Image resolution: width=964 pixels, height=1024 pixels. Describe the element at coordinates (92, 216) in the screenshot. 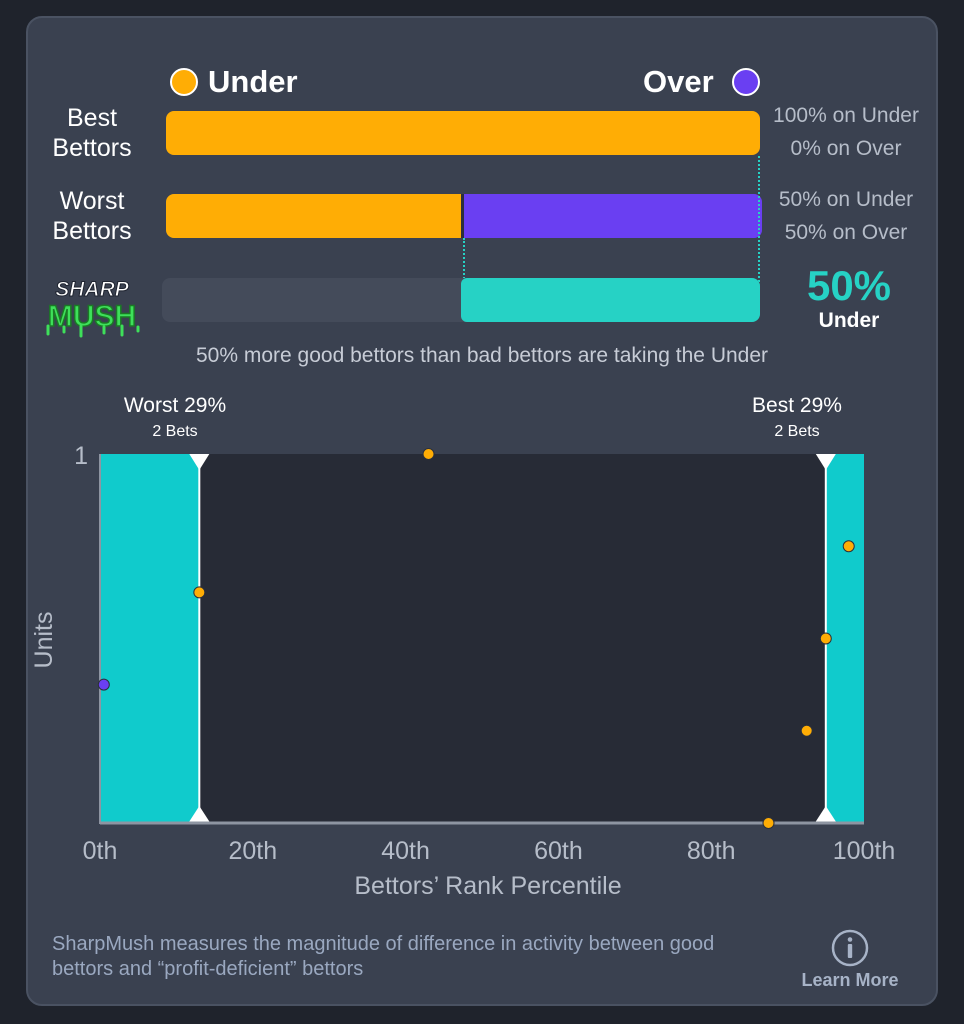

I see `worst-bettors-label: Worst Bettors` at that location.